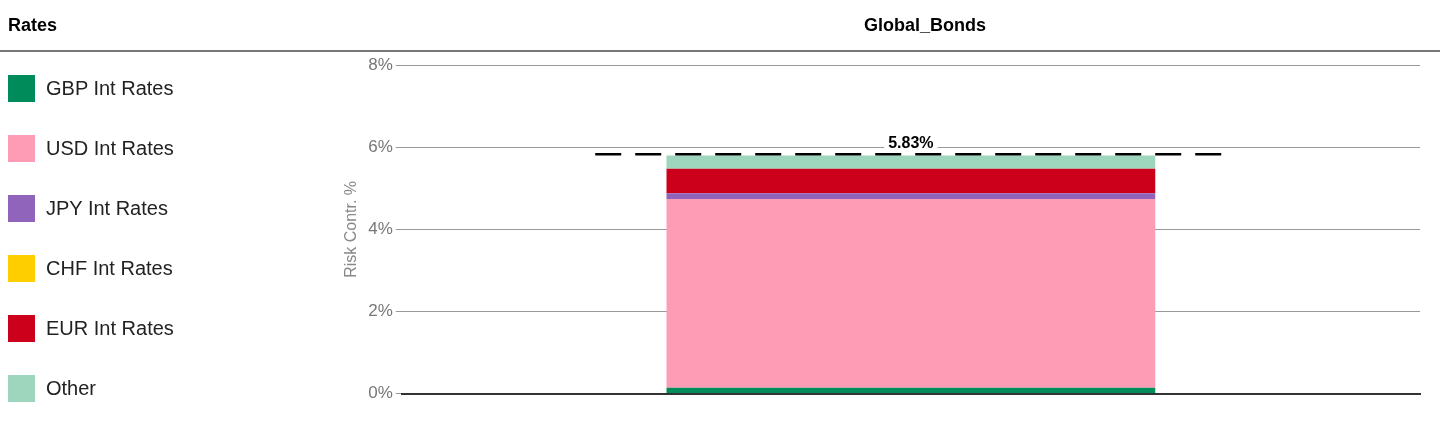 The height and width of the screenshot is (438, 1448). I want to click on y-tick-label: 2%, so click(380, 311).